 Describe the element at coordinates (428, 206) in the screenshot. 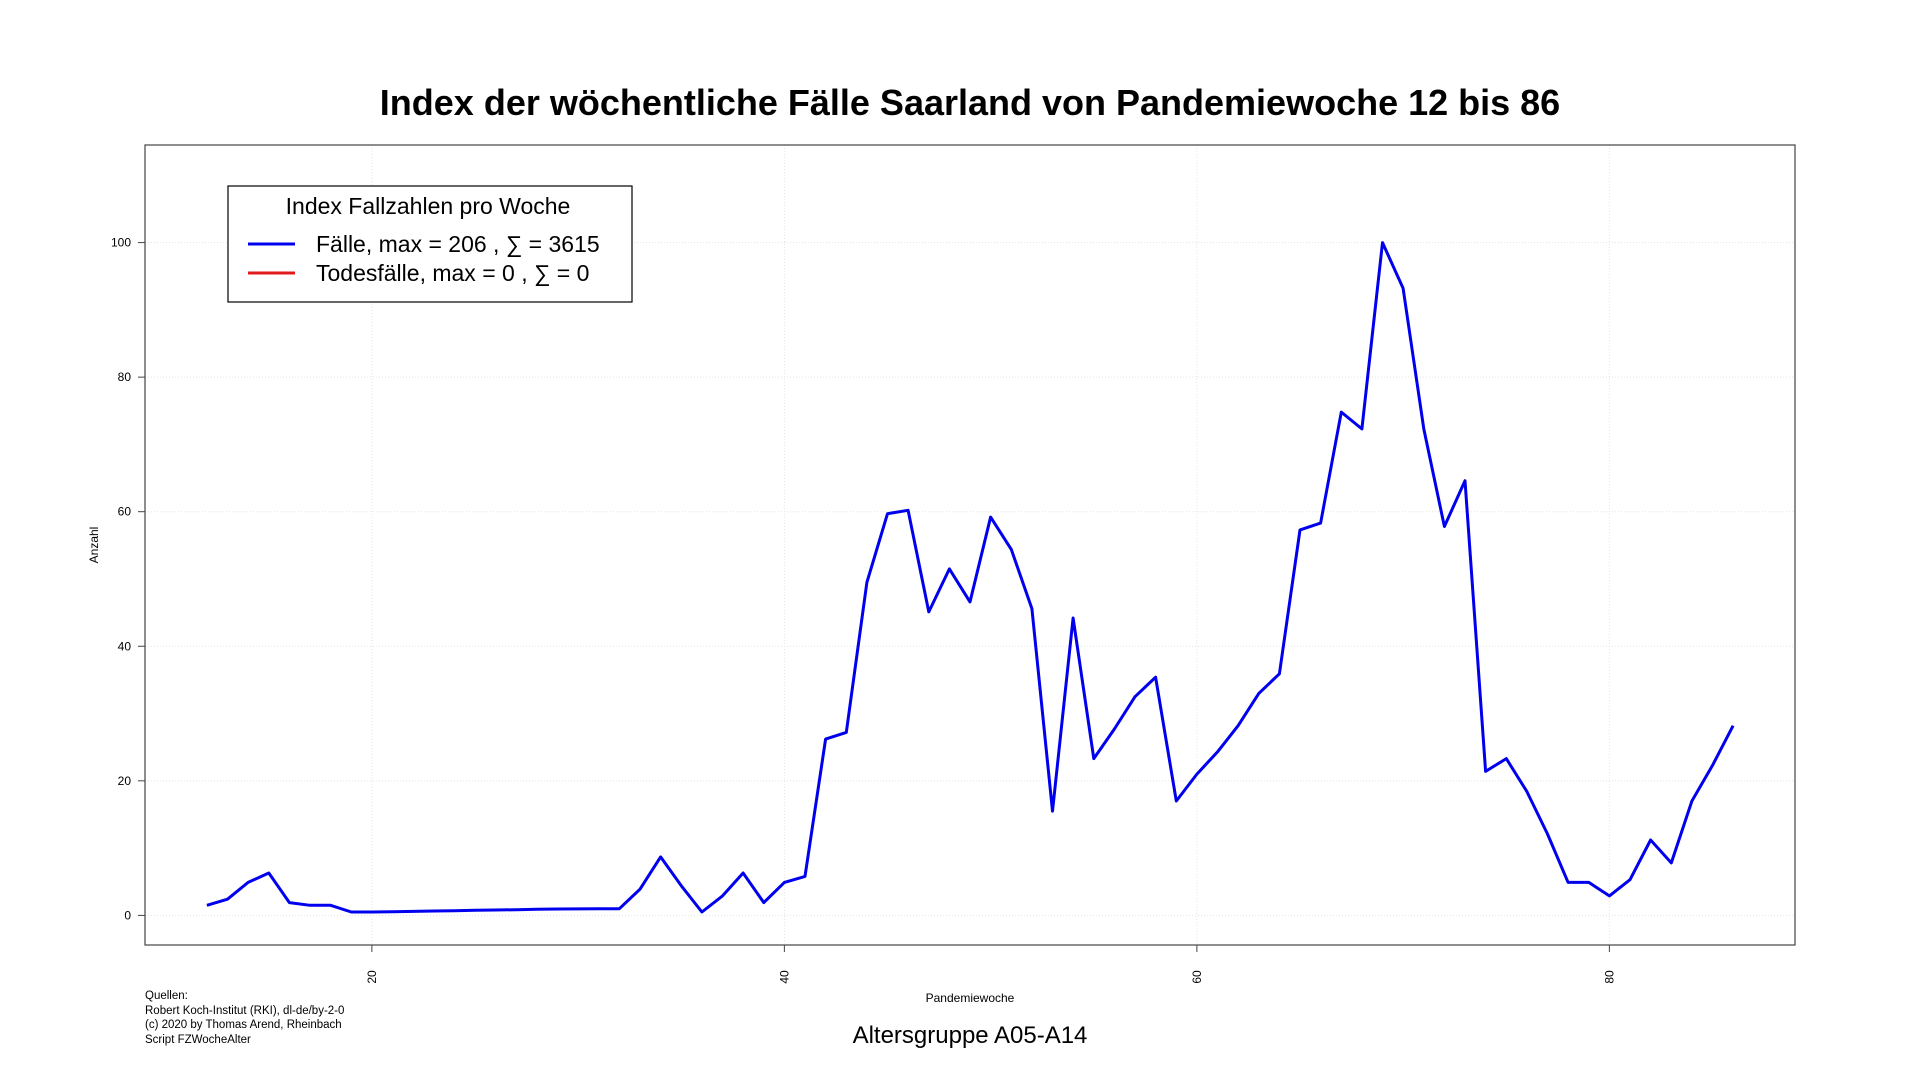

I see `legend-title: Index Fallzahlen pro Woche` at that location.